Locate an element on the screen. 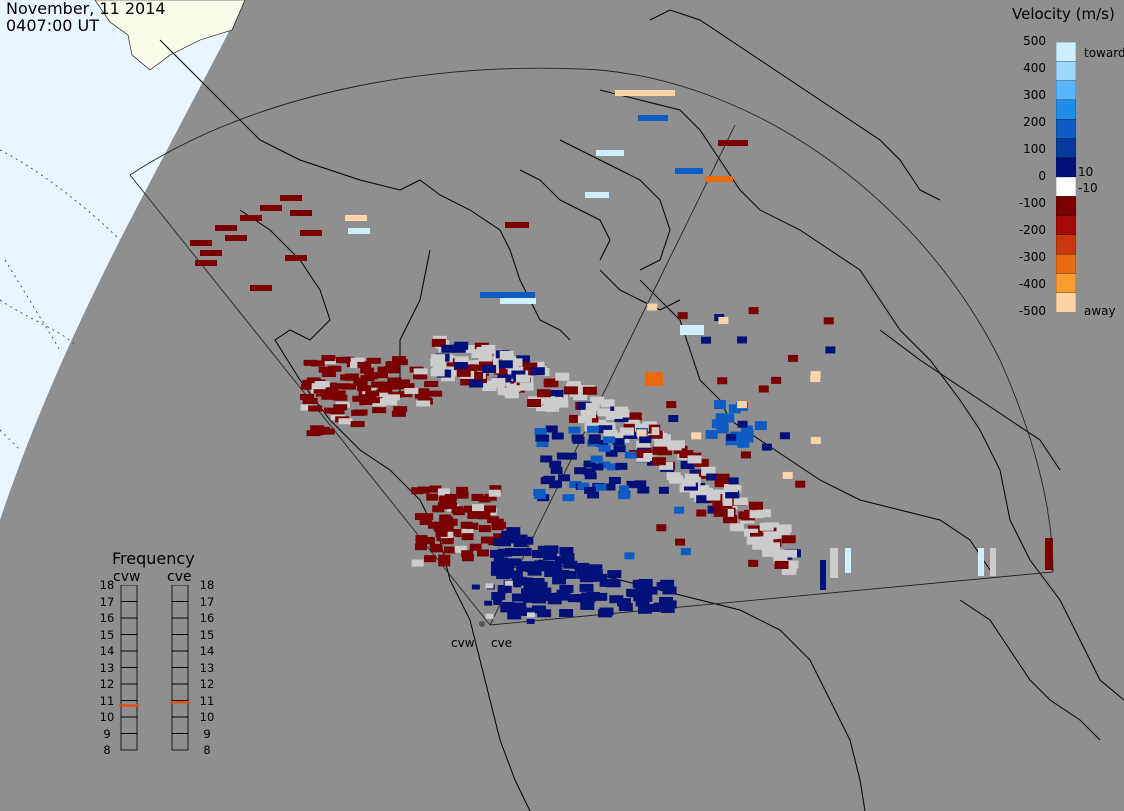 The image size is (1124, 811). frequency-scale-label: 12 is located at coordinates (107, 684).